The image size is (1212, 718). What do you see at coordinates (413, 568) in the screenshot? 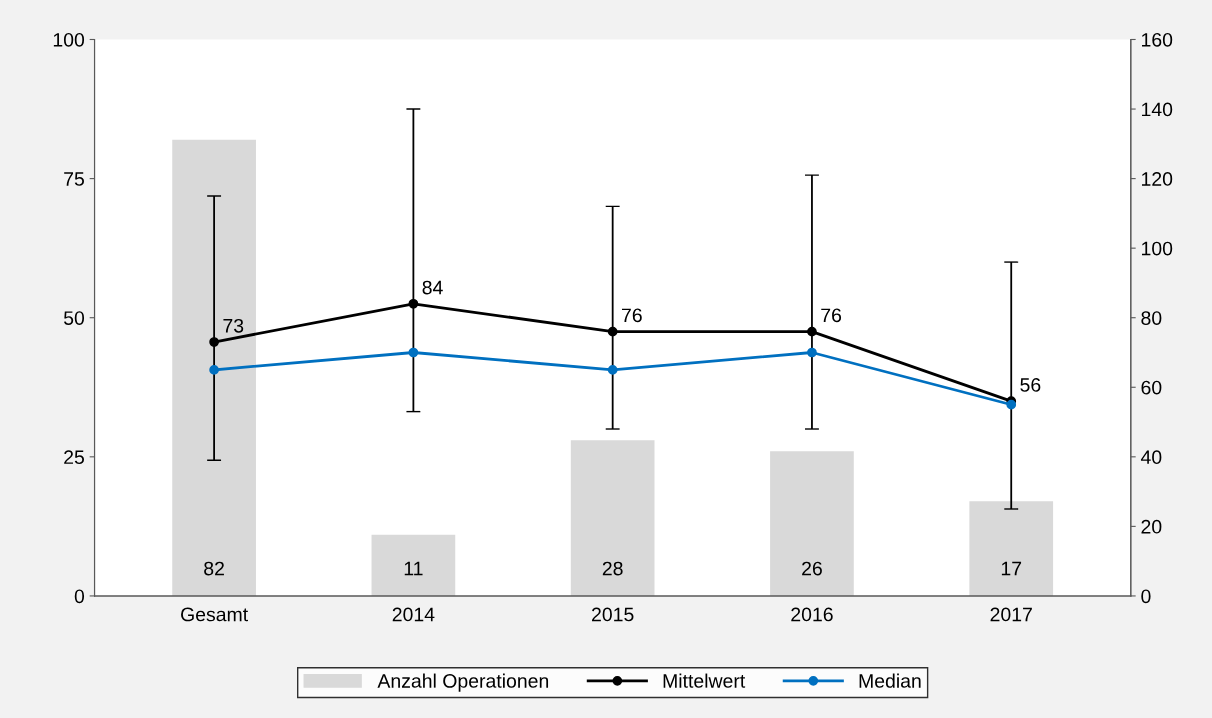
I see `data-label: 11` at bounding box center [413, 568].